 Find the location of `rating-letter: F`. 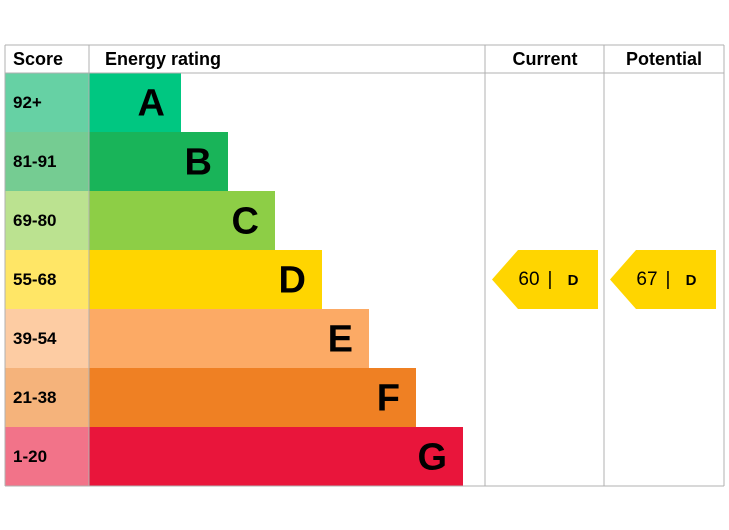

rating-letter: F is located at coordinates (388, 399).